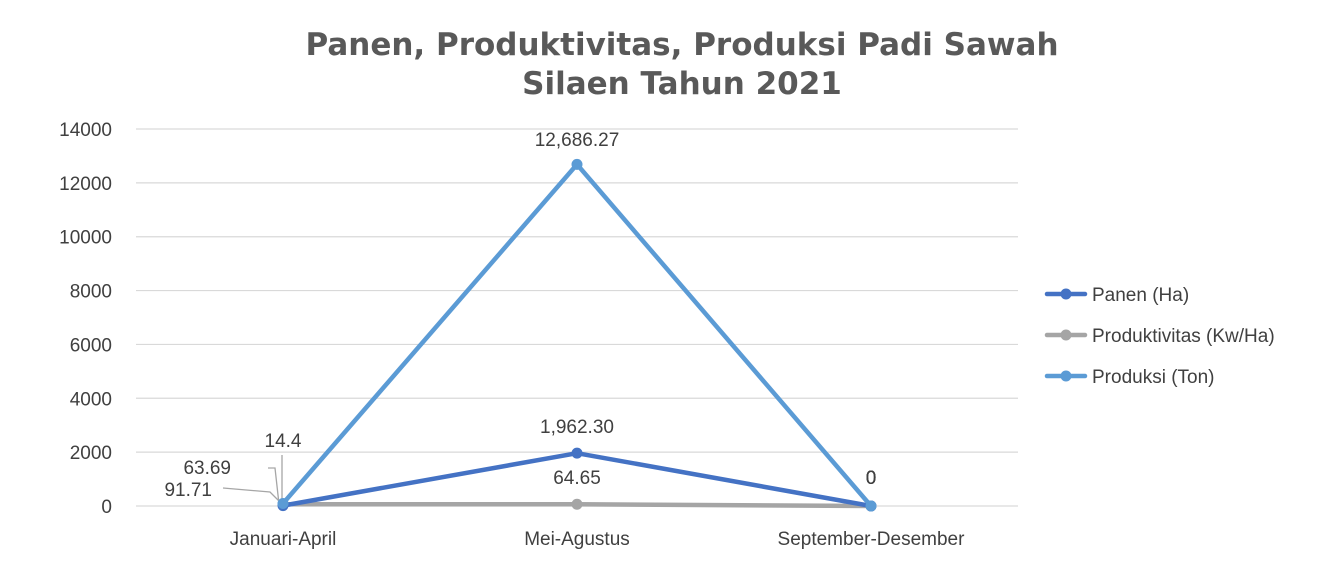 This screenshot has height=574, width=1330. What do you see at coordinates (1140, 295) in the screenshot?
I see `legend-label: Panen (Ha)` at bounding box center [1140, 295].